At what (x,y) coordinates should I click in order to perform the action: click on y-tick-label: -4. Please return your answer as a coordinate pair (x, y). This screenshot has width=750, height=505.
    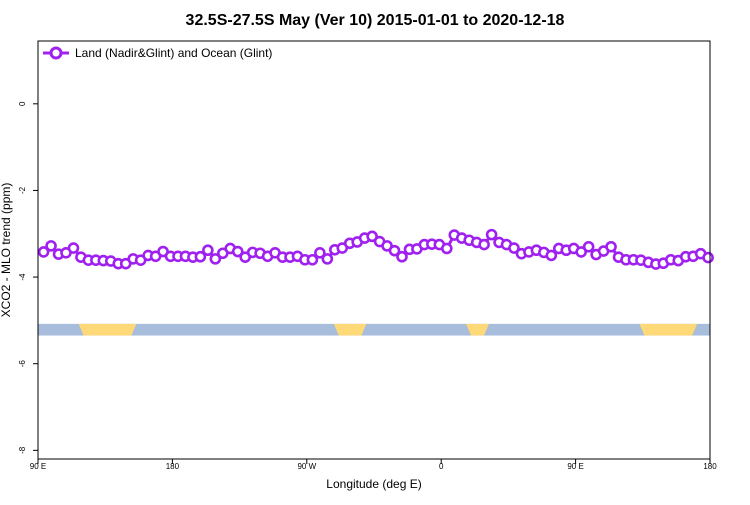
    Looking at the image, I should click on (22, 277).